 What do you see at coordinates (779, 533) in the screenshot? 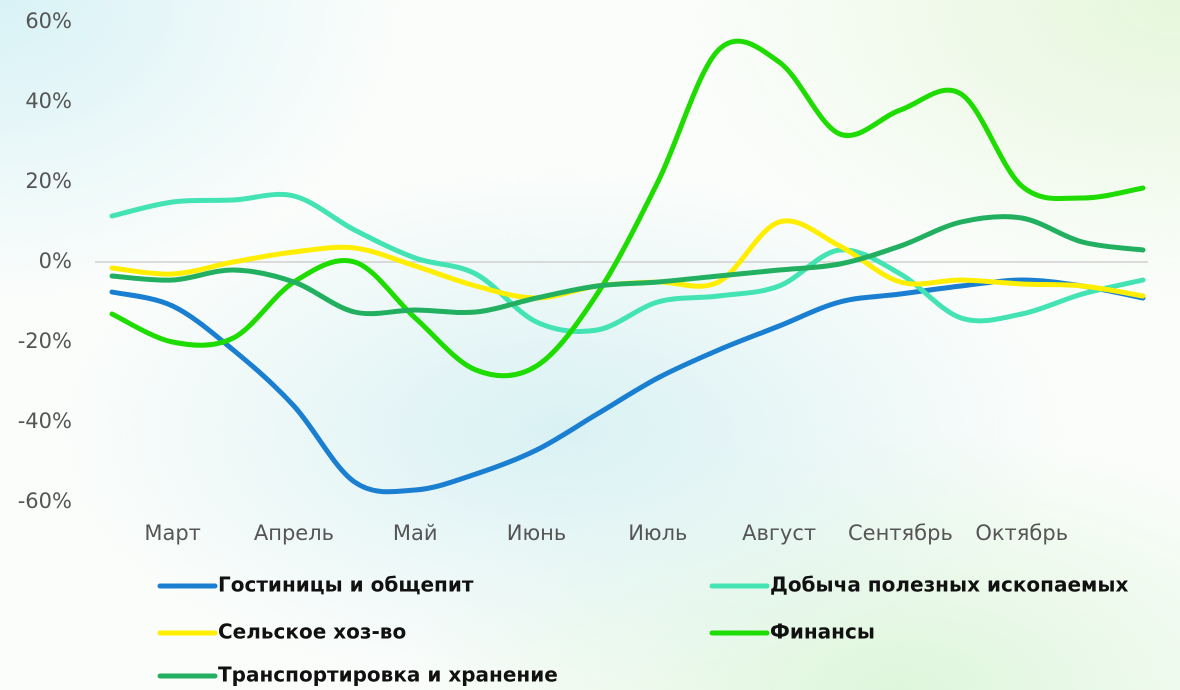
I see `x-tick-label: Август` at bounding box center [779, 533].